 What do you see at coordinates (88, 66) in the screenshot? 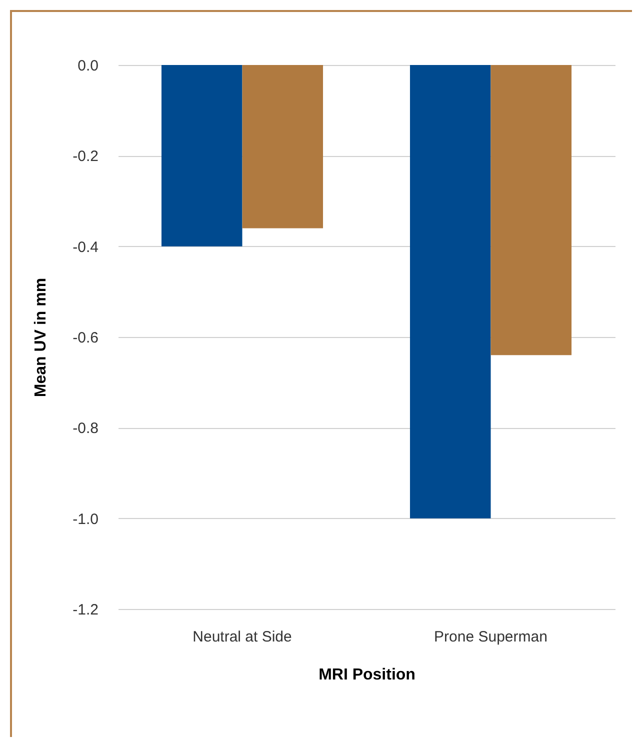
I see `y-tick-label: 0.0` at bounding box center [88, 66].